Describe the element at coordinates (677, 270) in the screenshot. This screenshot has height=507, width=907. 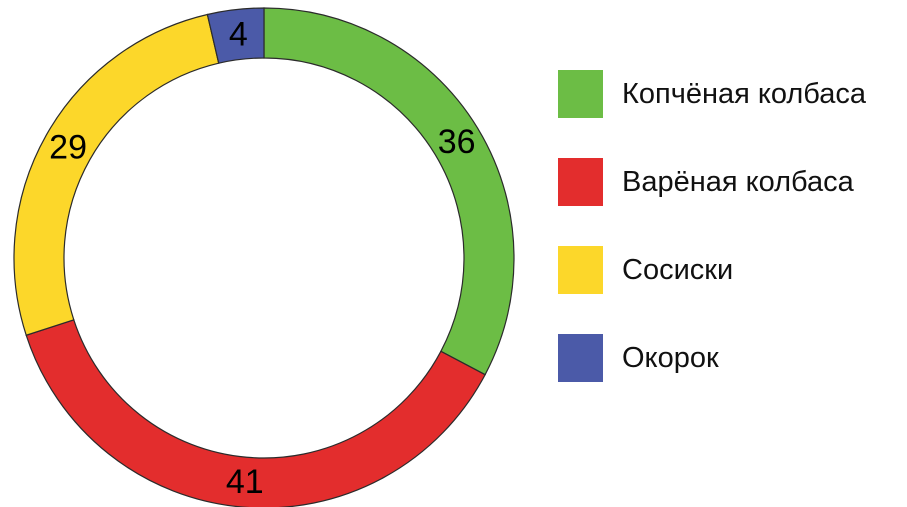
I see `legend-label-3: Сосиски` at that location.